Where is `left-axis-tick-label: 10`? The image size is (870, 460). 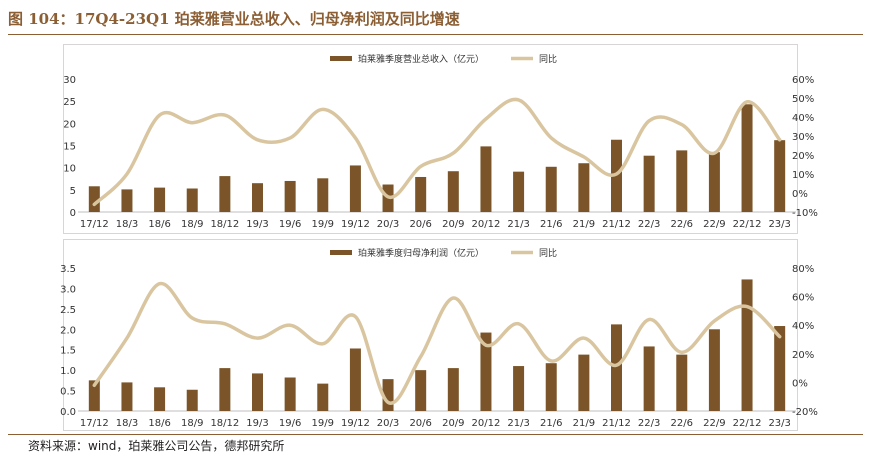
left-axis-tick-label: 10 is located at coordinates (69, 169).